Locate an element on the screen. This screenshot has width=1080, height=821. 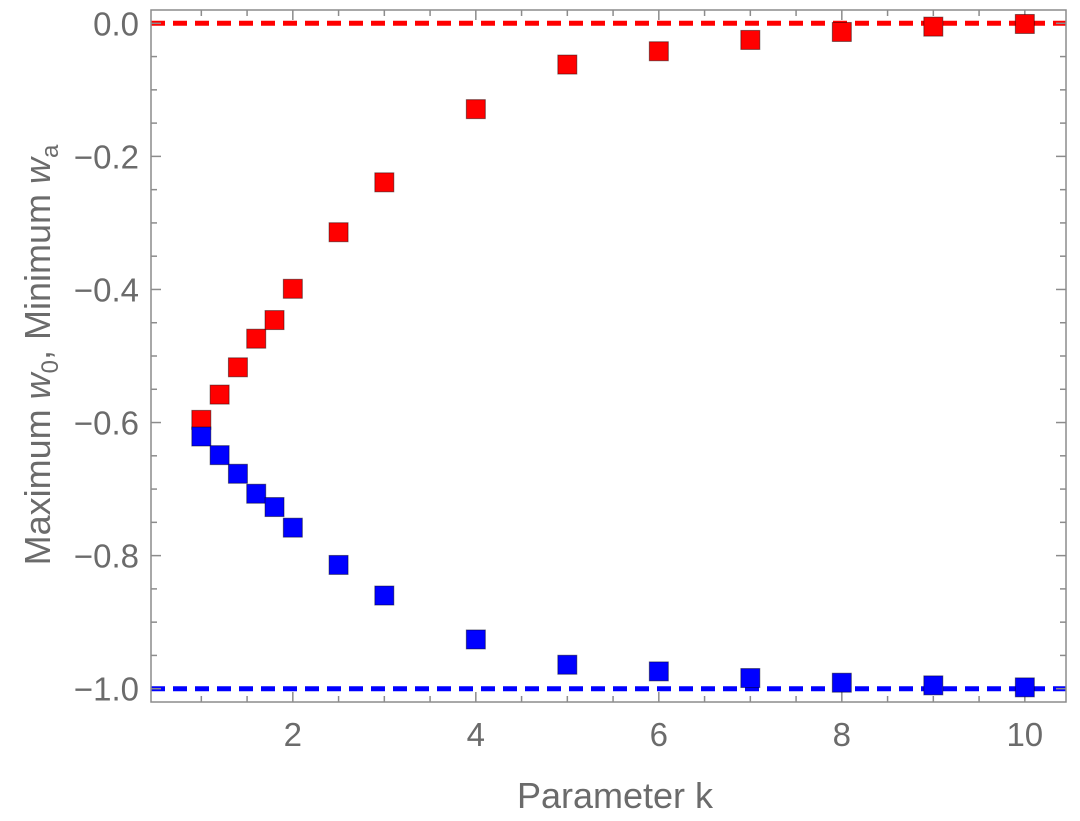
y-tick-label: 0.0 is located at coordinates (116, 23).